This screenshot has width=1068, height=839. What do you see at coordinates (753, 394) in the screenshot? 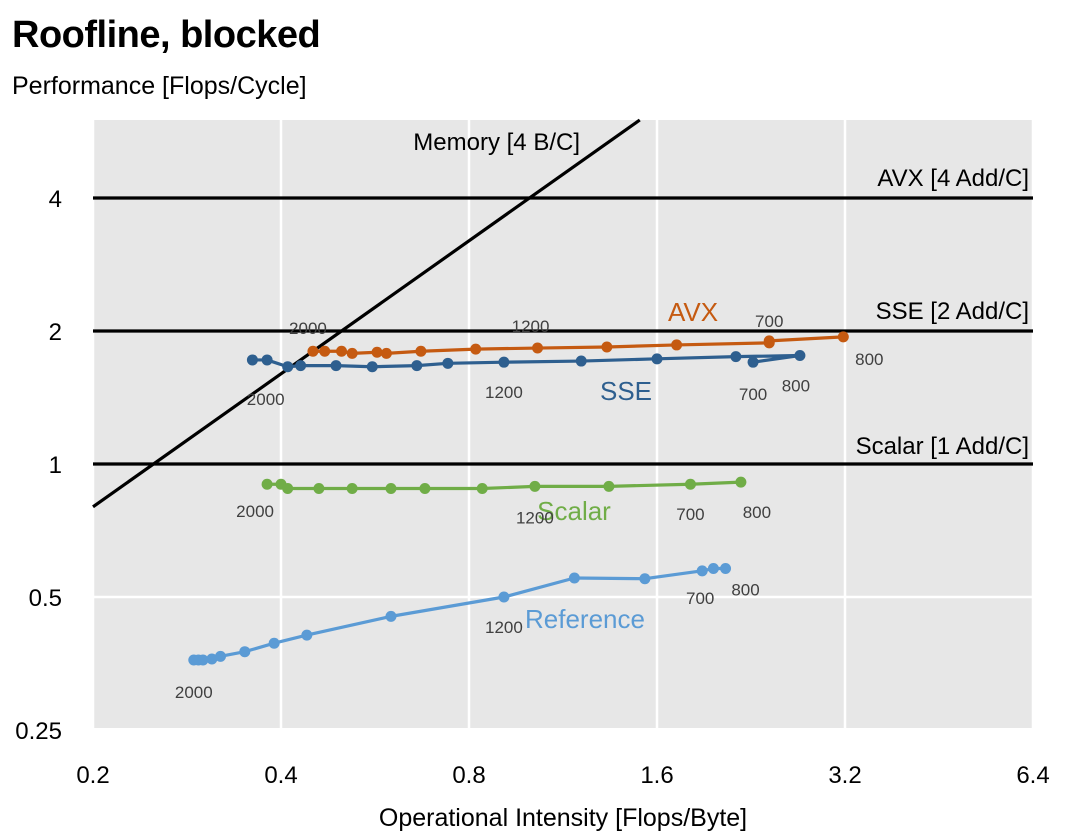
I see `point-label-sse: 700` at bounding box center [753, 394].